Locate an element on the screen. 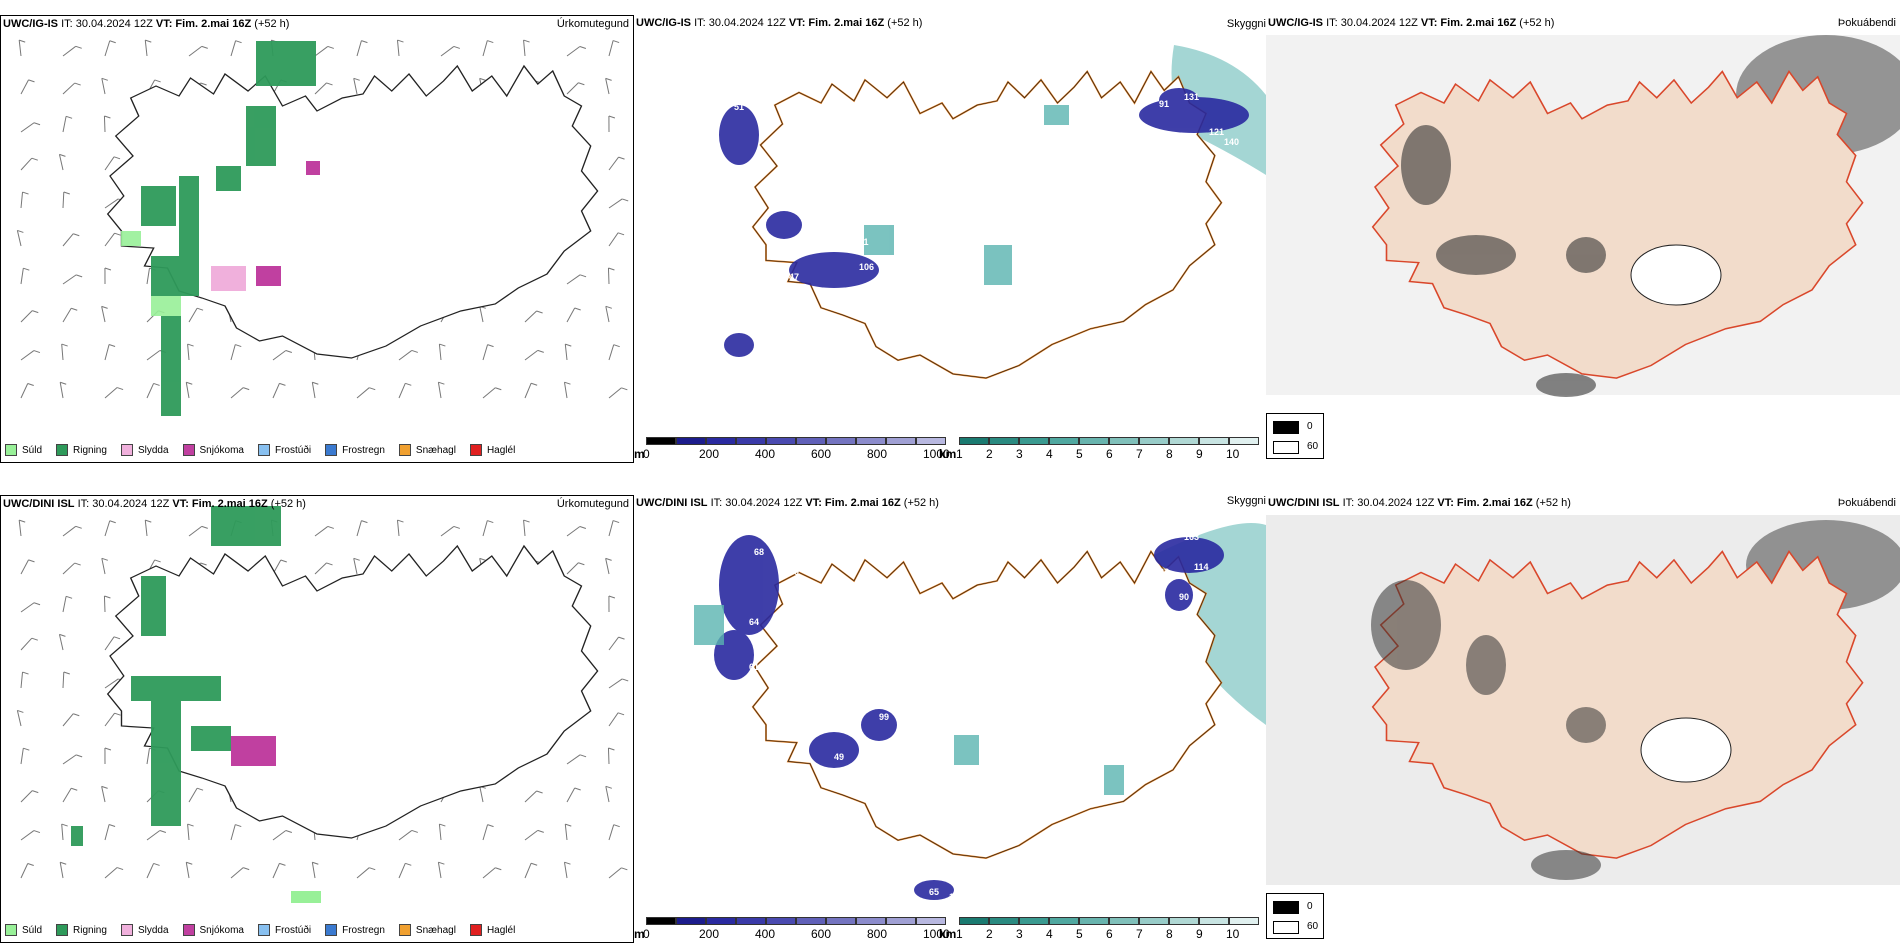 The width and height of the screenshot is (1900, 950). colorbar-tick-label: 400 is located at coordinates (765, 454).